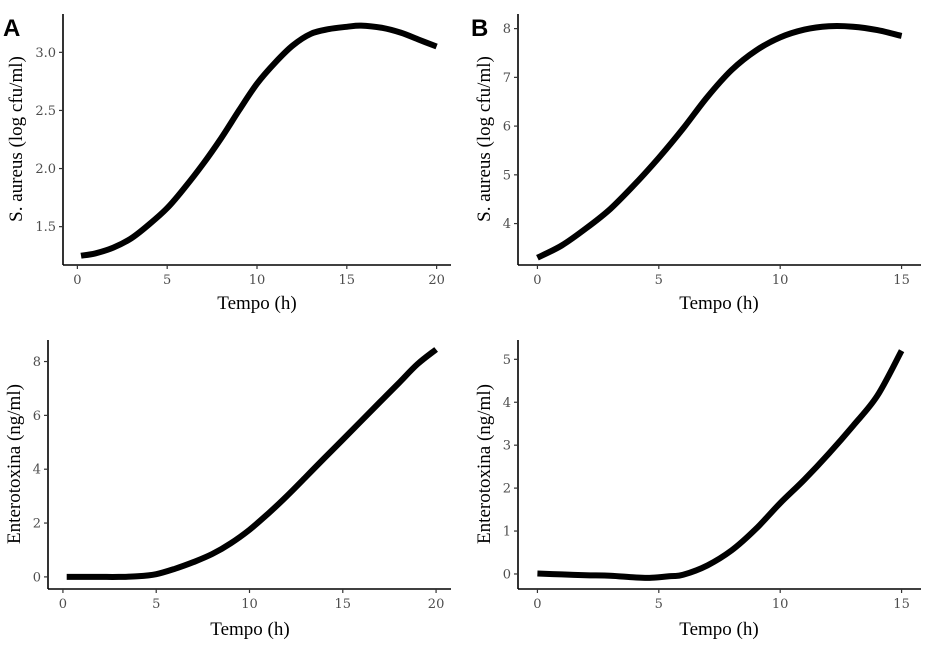  Describe the element at coordinates (507, 532) in the screenshot. I see `y-tick-label: 1` at that location.